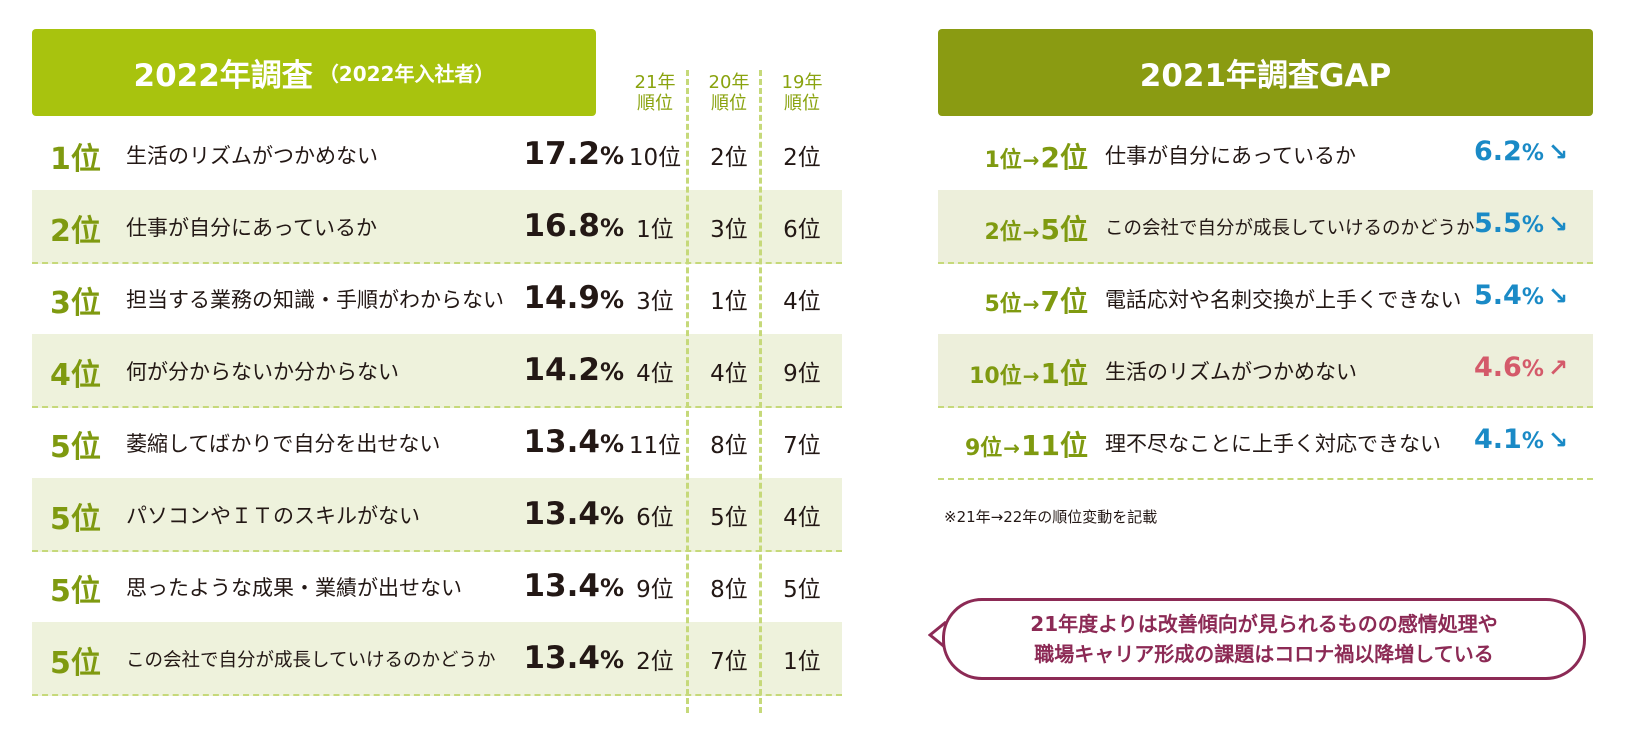  Describe the element at coordinates (655, 446) in the screenshot. I see `rank-2021: 11位` at that location.